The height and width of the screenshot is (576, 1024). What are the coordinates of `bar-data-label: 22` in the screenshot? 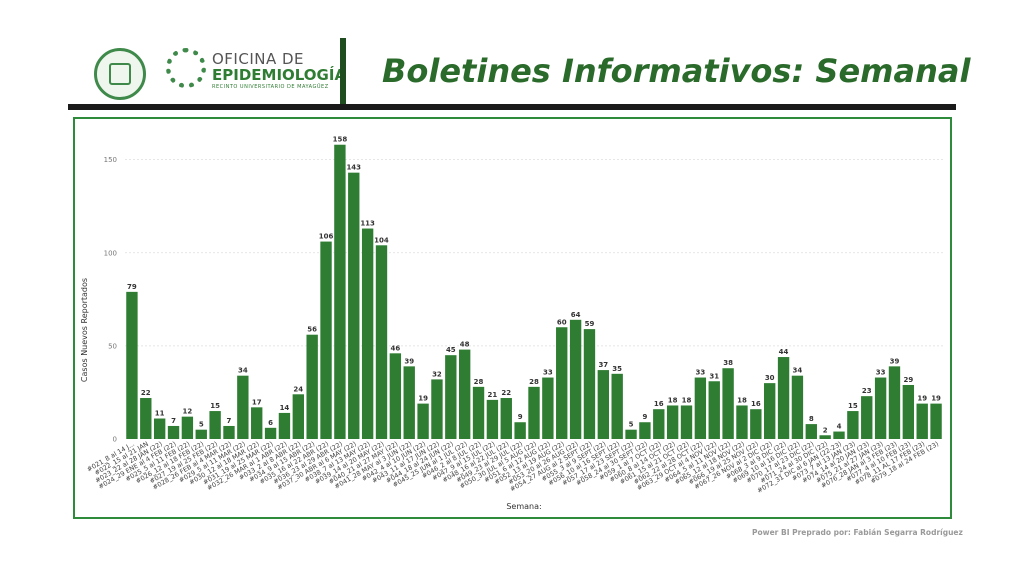 It's located at (146, 393).